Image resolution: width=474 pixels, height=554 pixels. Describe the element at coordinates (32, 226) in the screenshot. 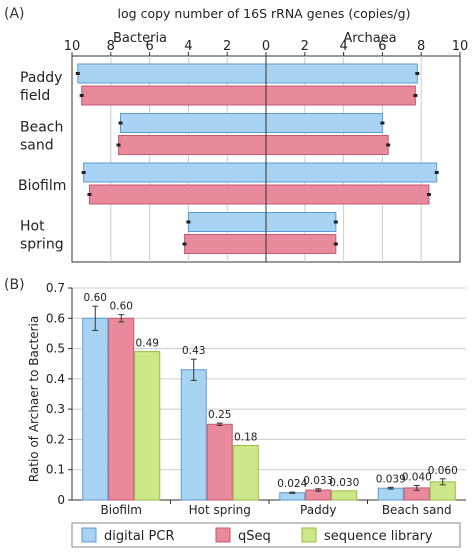

I see `panel-a-category-label: Hot` at that location.